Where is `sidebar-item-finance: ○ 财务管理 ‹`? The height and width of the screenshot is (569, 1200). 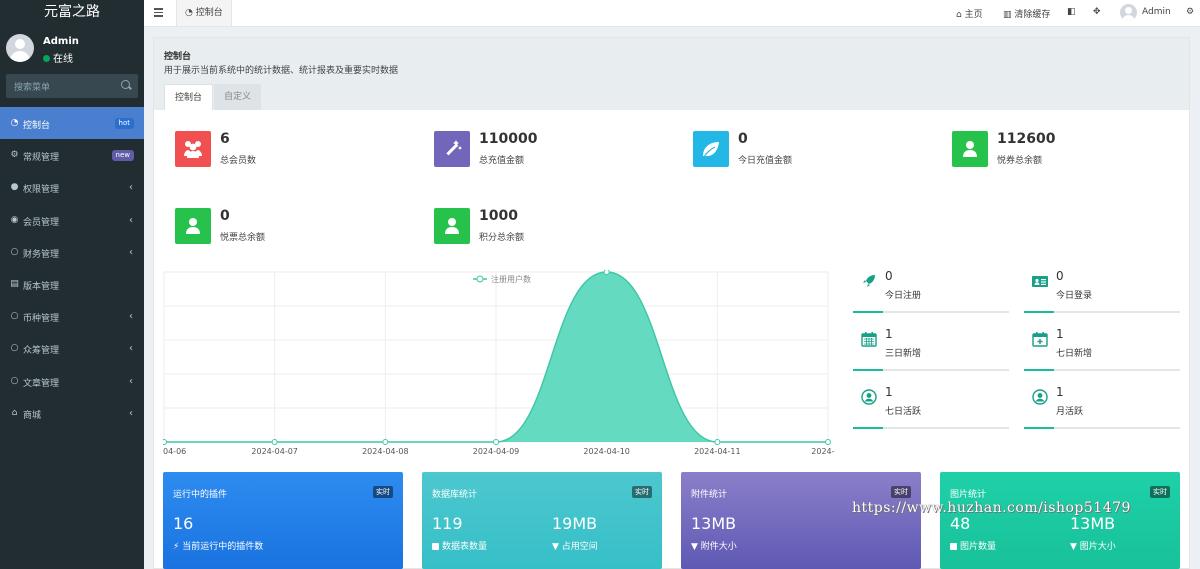
sidebar-item-finance: ○ 财务管理 ‹ is located at coordinates (72, 252).